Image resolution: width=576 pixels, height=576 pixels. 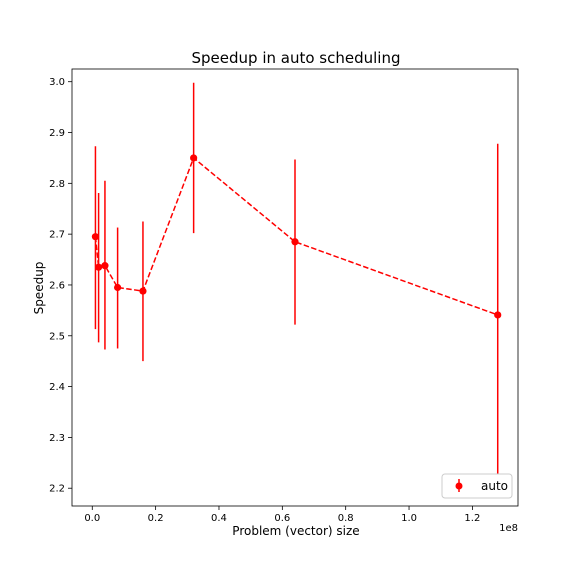 I want to click on y-tick-label: 2.5, so click(x=57, y=336).